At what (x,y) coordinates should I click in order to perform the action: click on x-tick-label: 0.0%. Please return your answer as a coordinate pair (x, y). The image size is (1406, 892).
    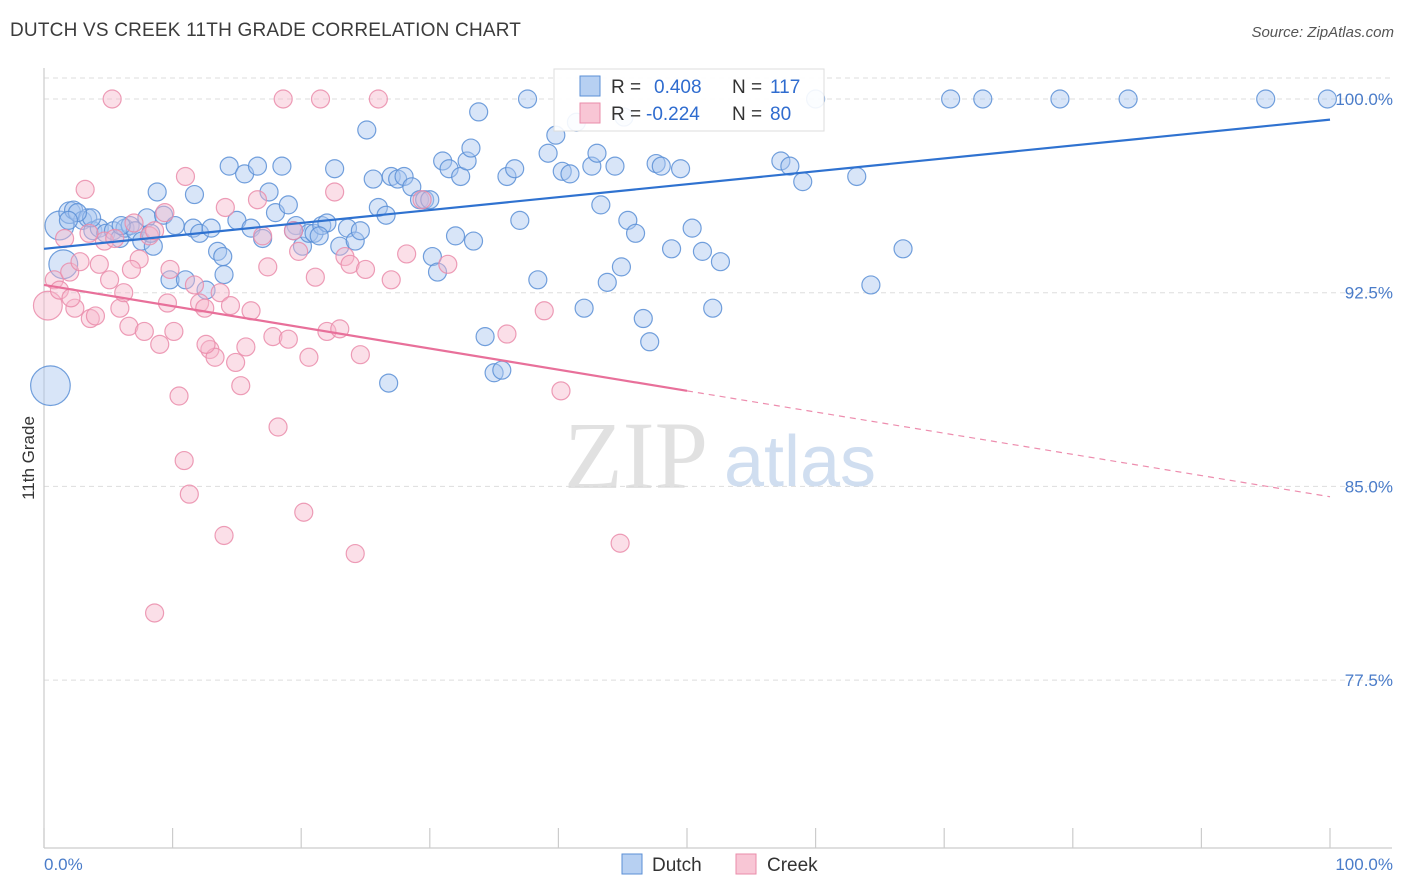
    Looking at the image, I should click on (63, 864).